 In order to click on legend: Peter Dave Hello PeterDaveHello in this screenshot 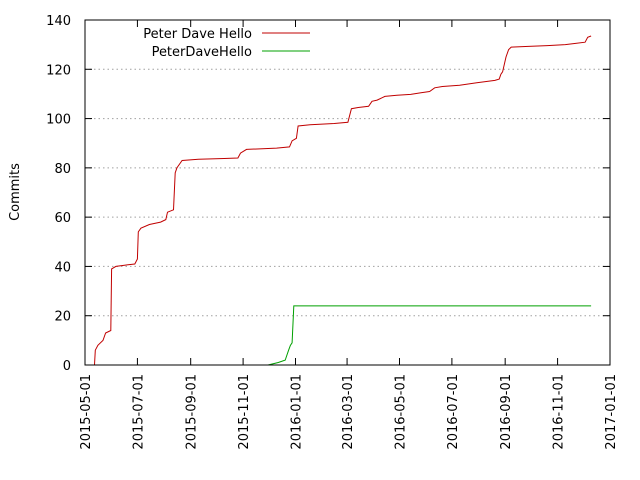, I will do `click(226, 43)`.